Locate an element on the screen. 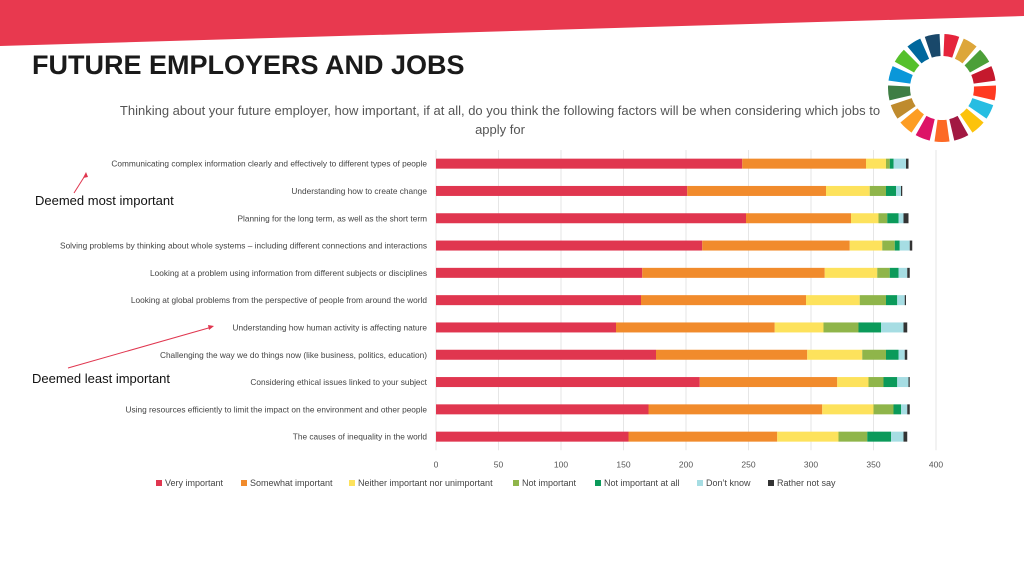 The width and height of the screenshot is (1024, 576). callout-least-important: Deemed least important is located at coordinates (101, 378).